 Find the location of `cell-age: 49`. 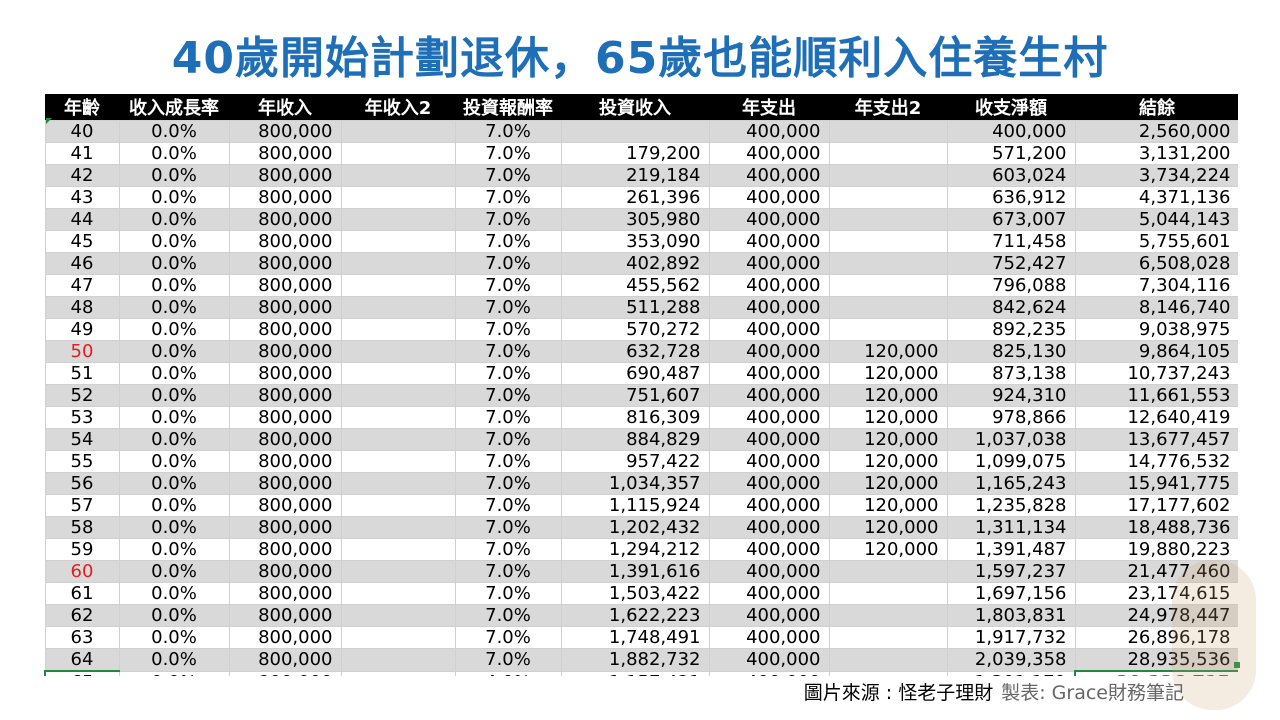

cell-age: 49 is located at coordinates (82, 329).